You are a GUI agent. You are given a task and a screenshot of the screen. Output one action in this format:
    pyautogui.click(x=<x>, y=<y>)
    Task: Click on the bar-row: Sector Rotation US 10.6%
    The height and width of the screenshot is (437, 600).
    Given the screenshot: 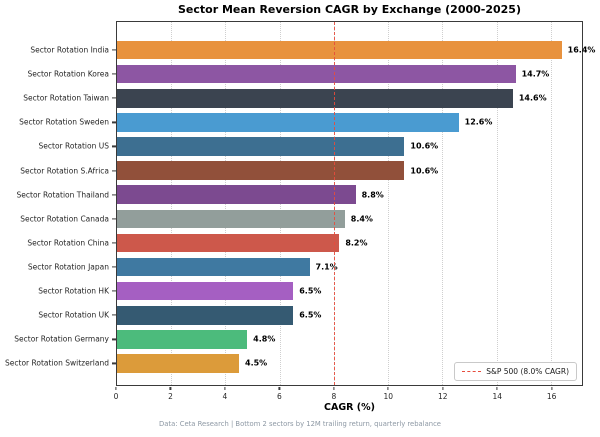 What is the action you would take?
    pyautogui.click(x=310, y=146)
    